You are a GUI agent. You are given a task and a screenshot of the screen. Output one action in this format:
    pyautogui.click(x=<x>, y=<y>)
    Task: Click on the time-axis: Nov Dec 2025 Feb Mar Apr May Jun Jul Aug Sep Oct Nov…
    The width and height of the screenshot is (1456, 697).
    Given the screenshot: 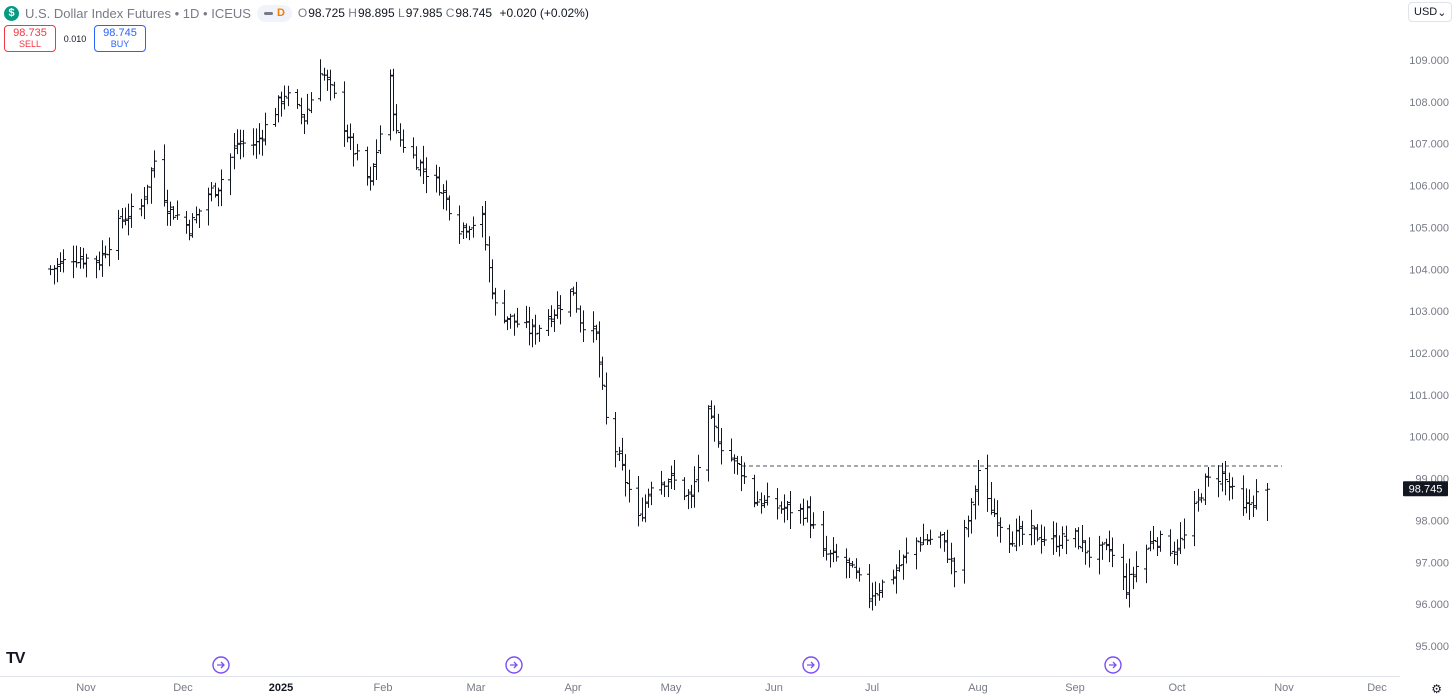 What is the action you would take?
    pyautogui.click(x=731, y=688)
    